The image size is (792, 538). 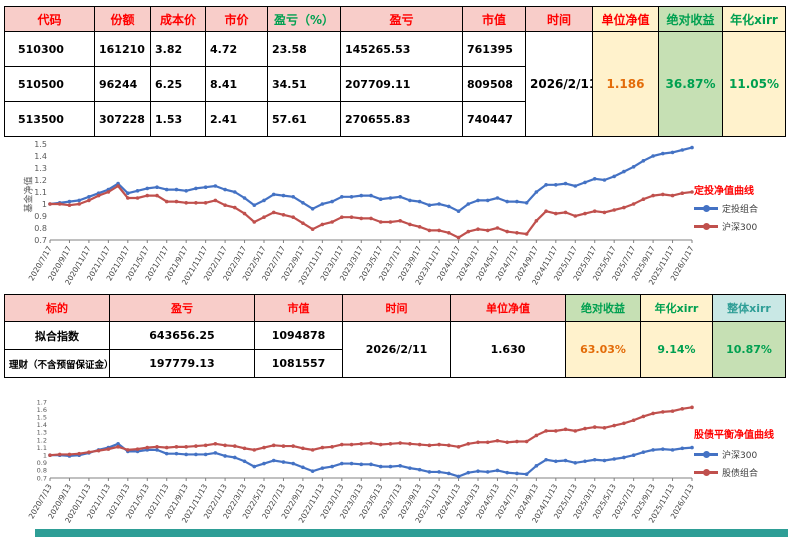 I want to click on svg-text: 0.9, so click(x=40, y=216).